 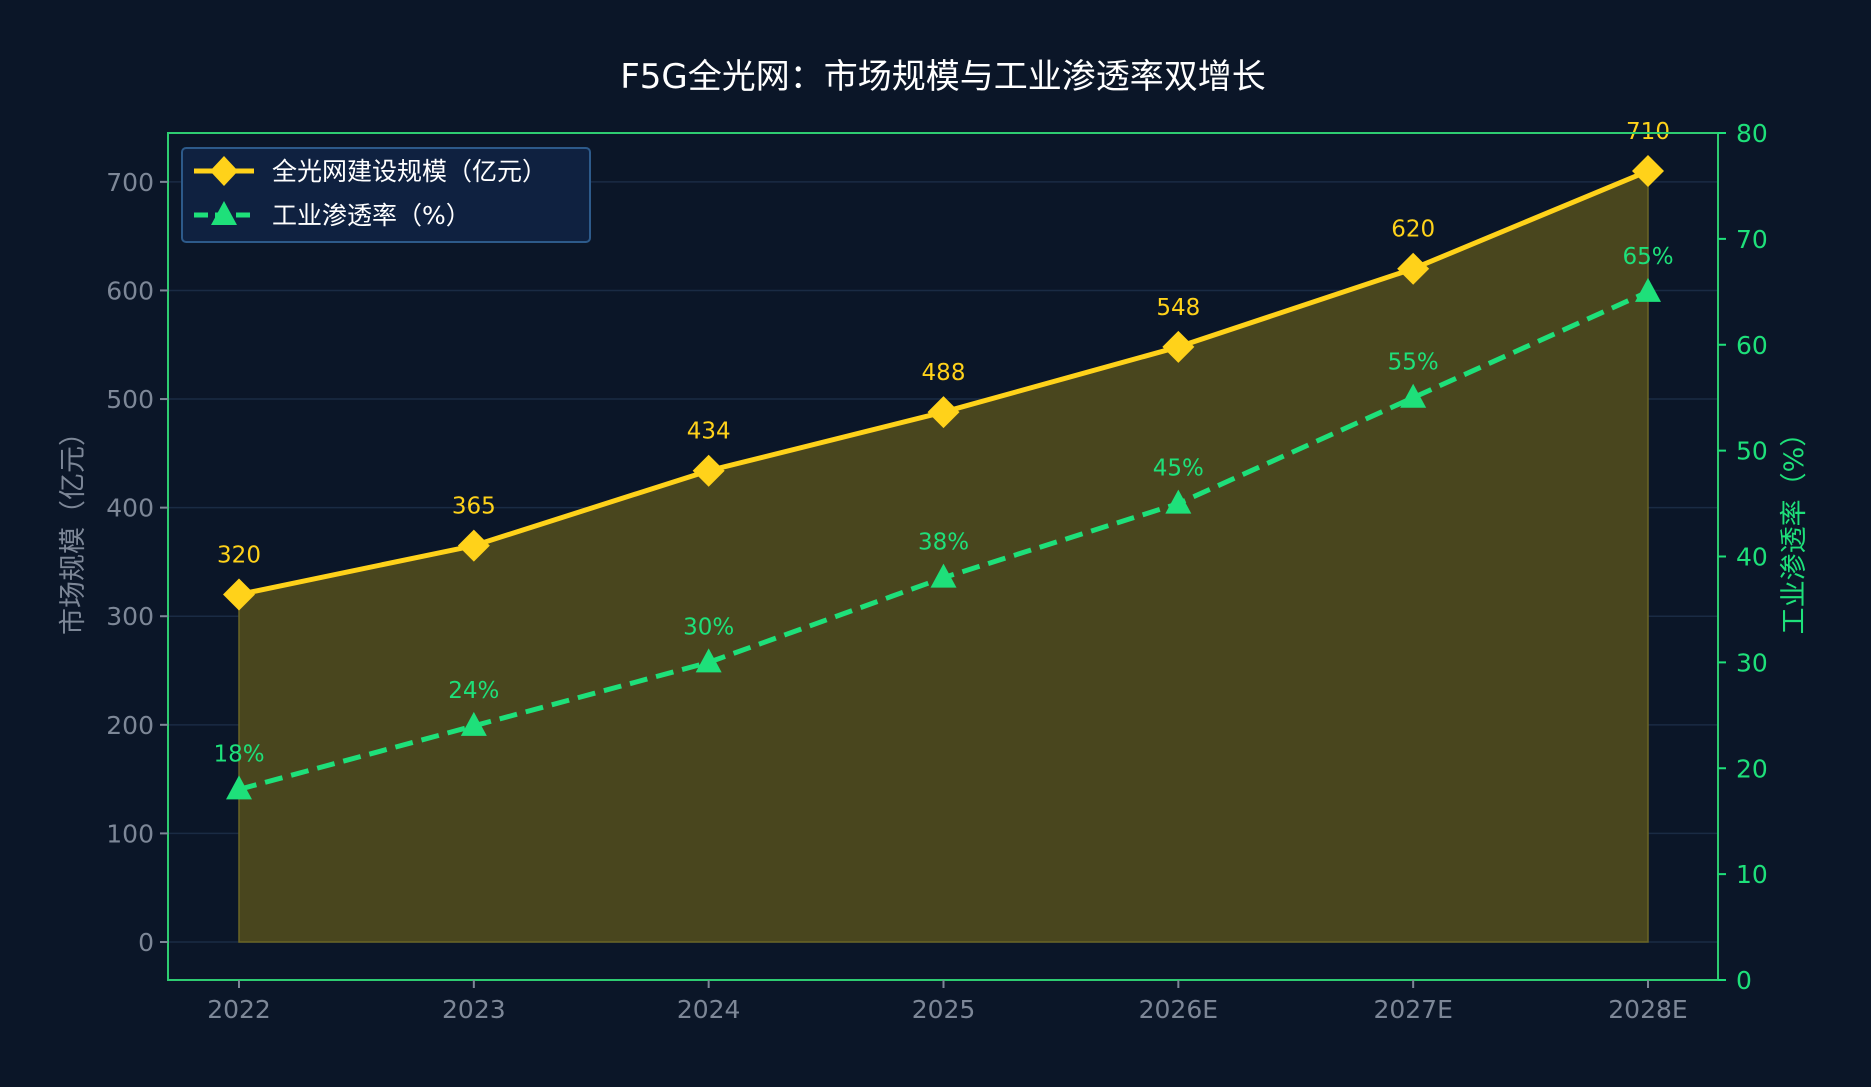 What do you see at coordinates (474, 1009) in the screenshot?
I see `x-tick-label: 2023` at bounding box center [474, 1009].